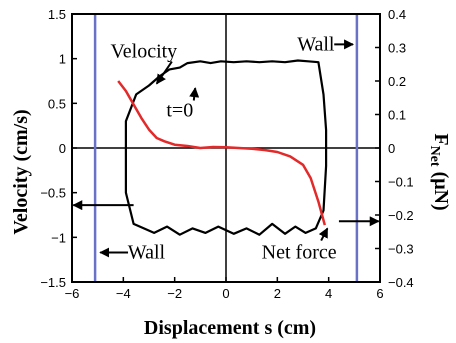 The image size is (456, 343). What do you see at coordinates (397, 14) in the screenshot?
I see `y-right-tick-label-8: 0.4` at bounding box center [397, 14].